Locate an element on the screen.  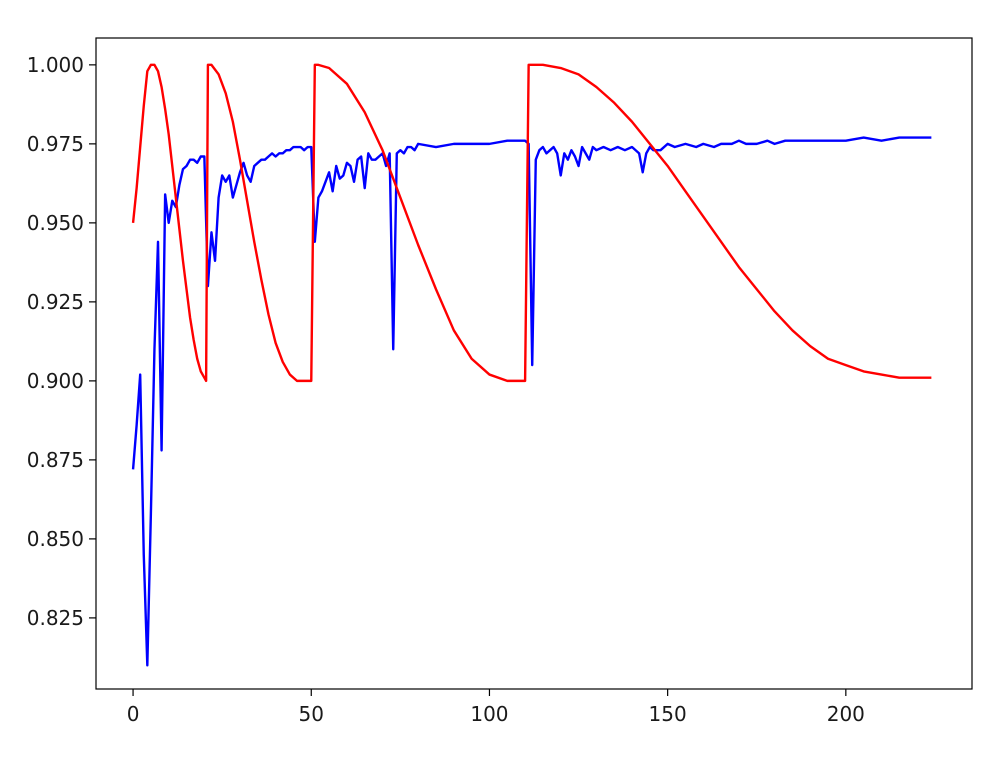
x-tick-label: 50 is located at coordinates (311, 714).